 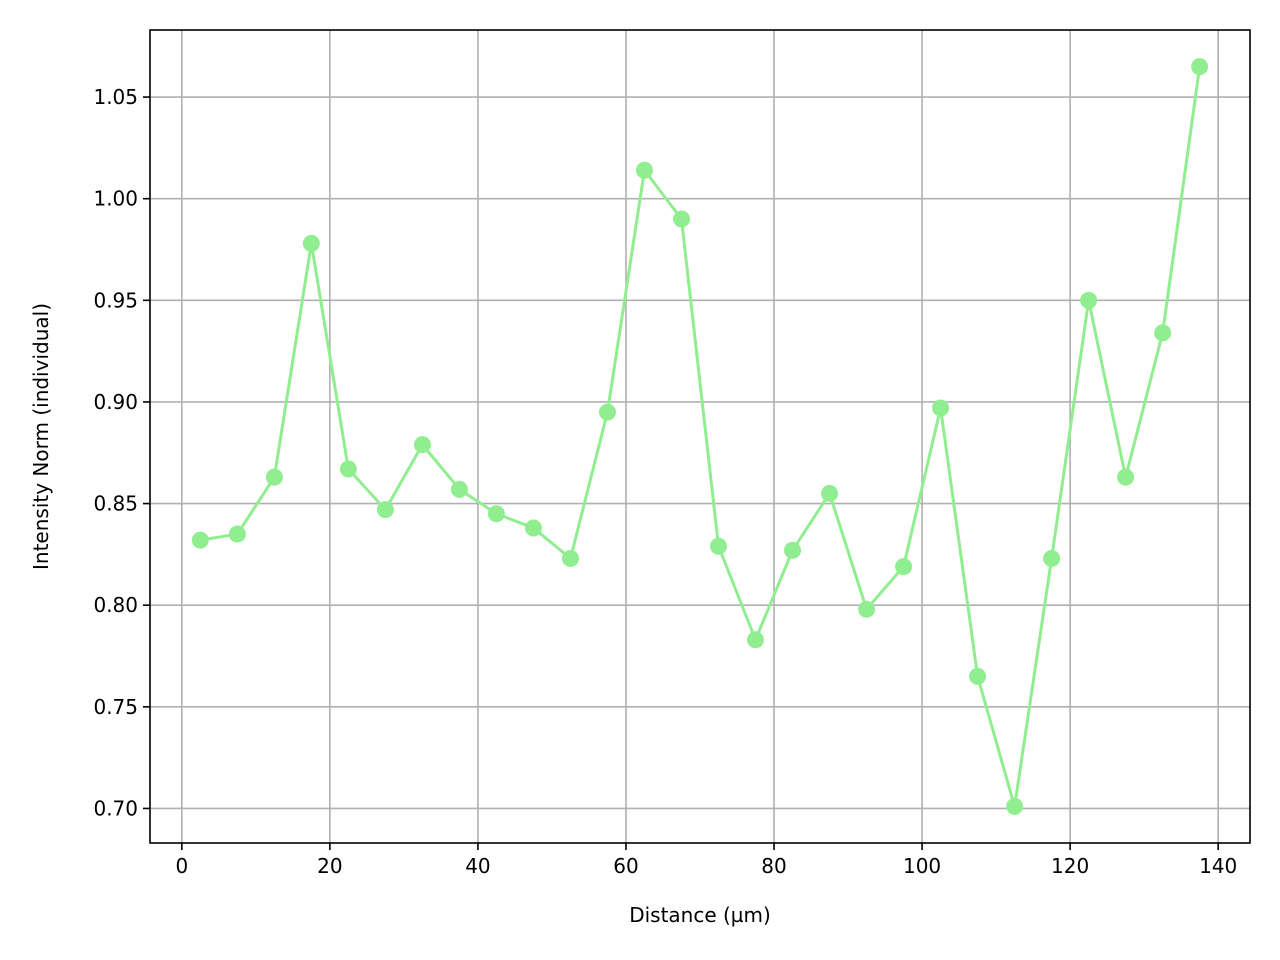 What do you see at coordinates (700, 915) in the screenshot?
I see `x-axis-title: Distance (µm)` at bounding box center [700, 915].